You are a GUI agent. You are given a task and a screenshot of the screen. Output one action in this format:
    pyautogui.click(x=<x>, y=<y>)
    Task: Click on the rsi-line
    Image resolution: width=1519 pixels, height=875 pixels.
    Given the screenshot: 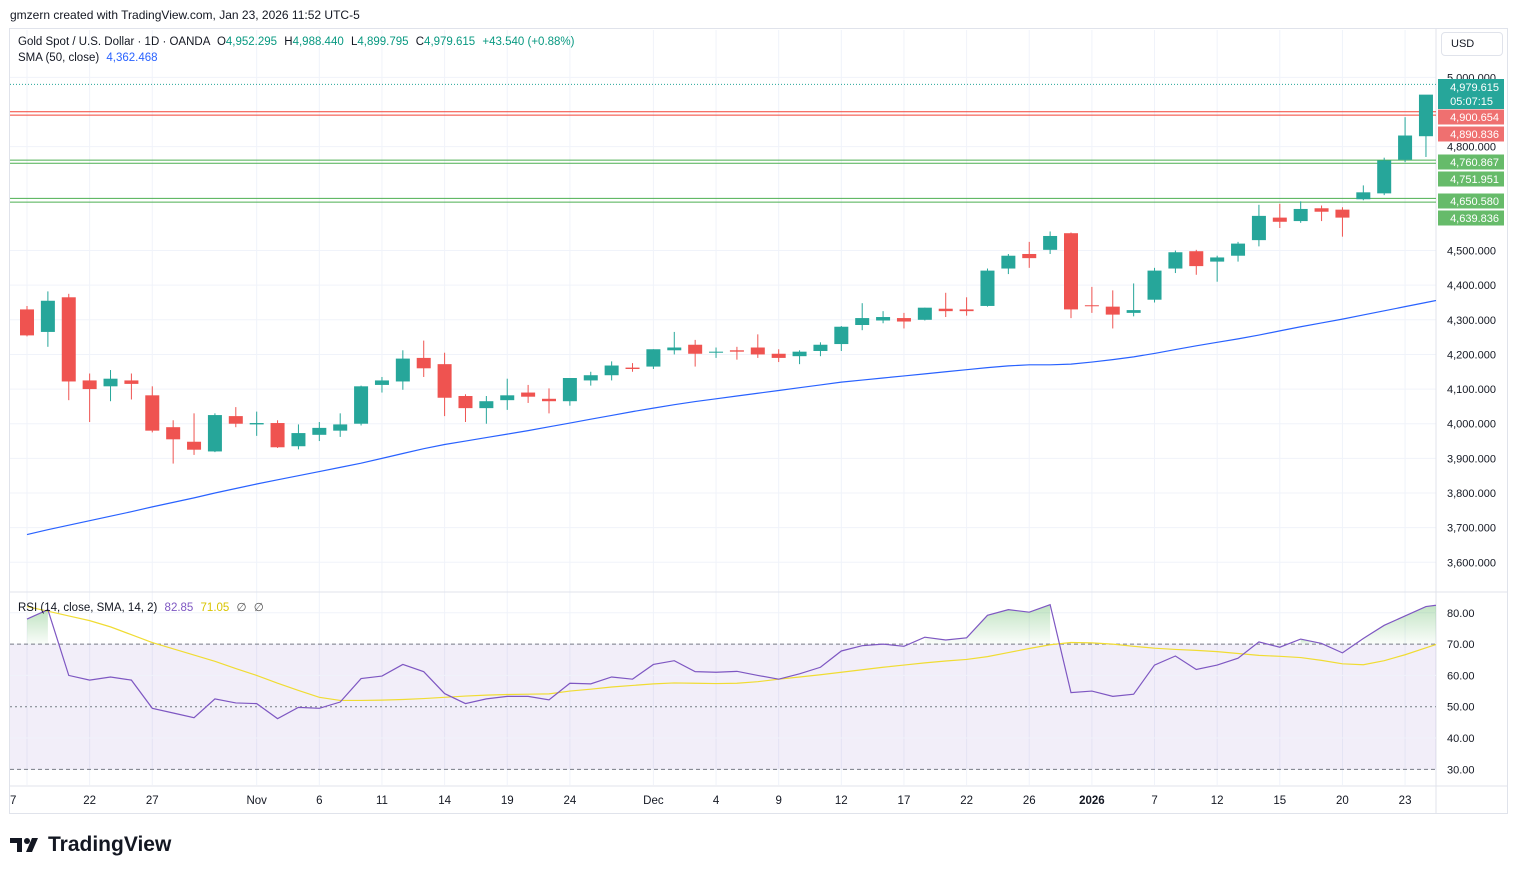 What is the action you would take?
    pyautogui.click(x=736, y=661)
    